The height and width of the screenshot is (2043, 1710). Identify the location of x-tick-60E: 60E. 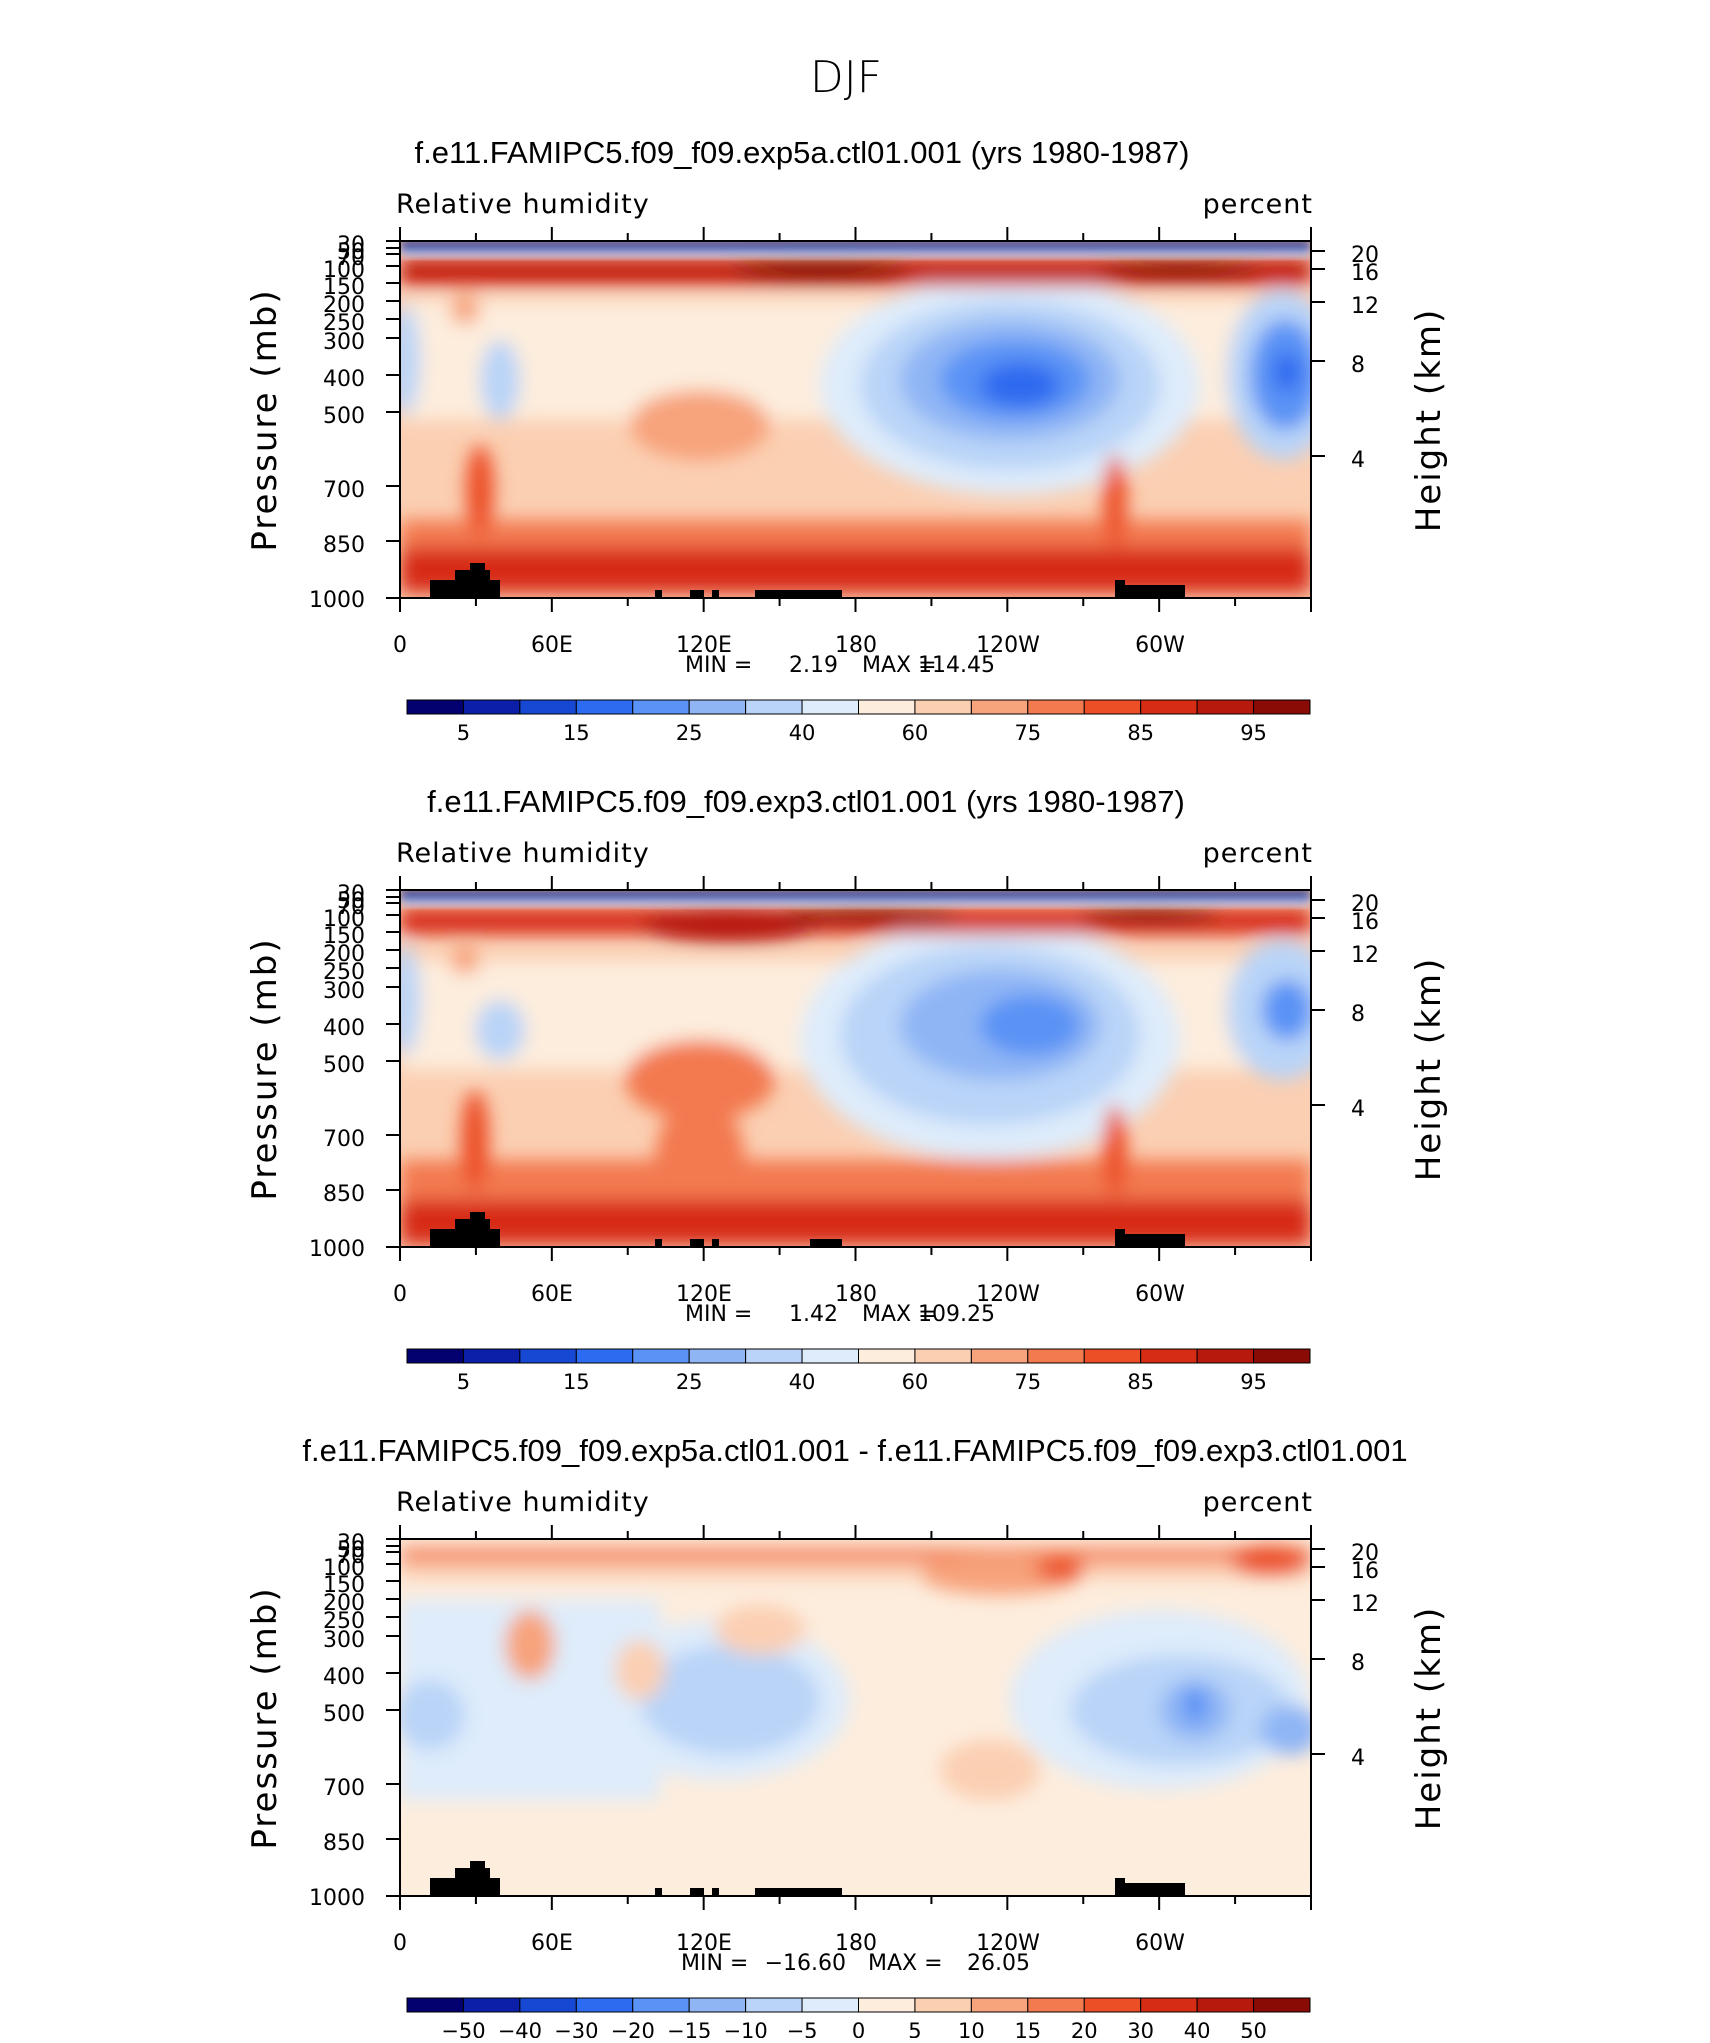
(552, 1294).